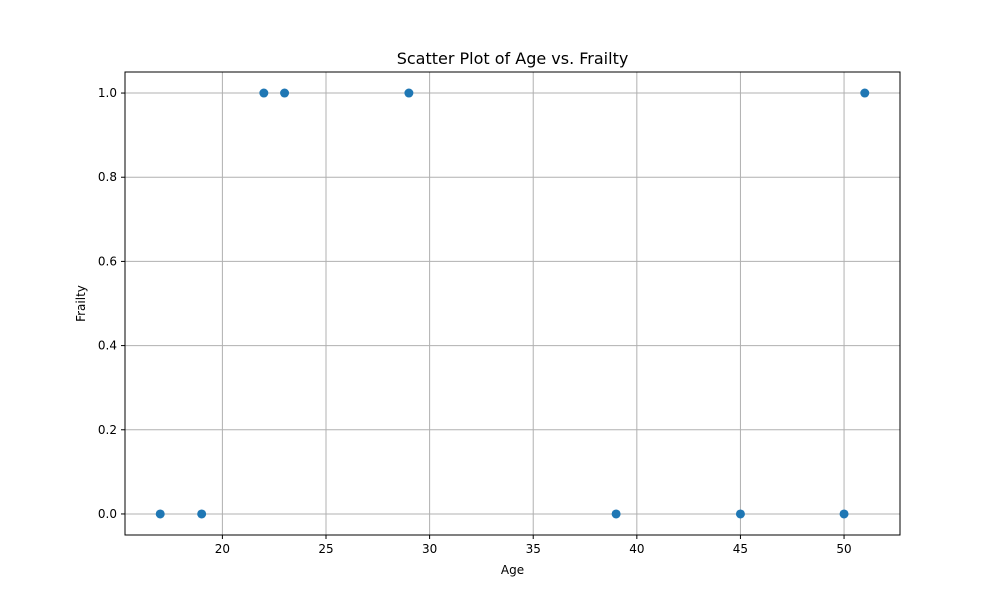 The image size is (1000, 604). What do you see at coordinates (107, 93) in the screenshot?
I see `y-tick-label: 1.0` at bounding box center [107, 93].